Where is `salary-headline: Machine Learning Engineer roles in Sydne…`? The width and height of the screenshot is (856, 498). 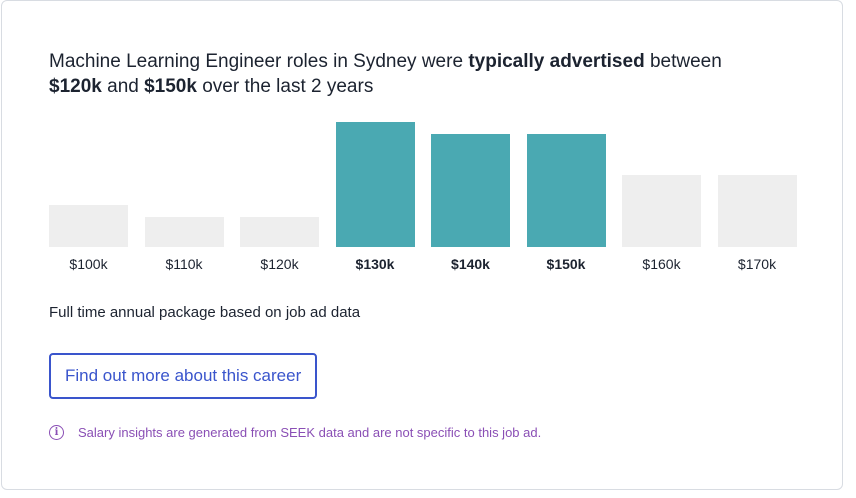 salary-headline: Machine Learning Engineer roles in Sydne… is located at coordinates (429, 74).